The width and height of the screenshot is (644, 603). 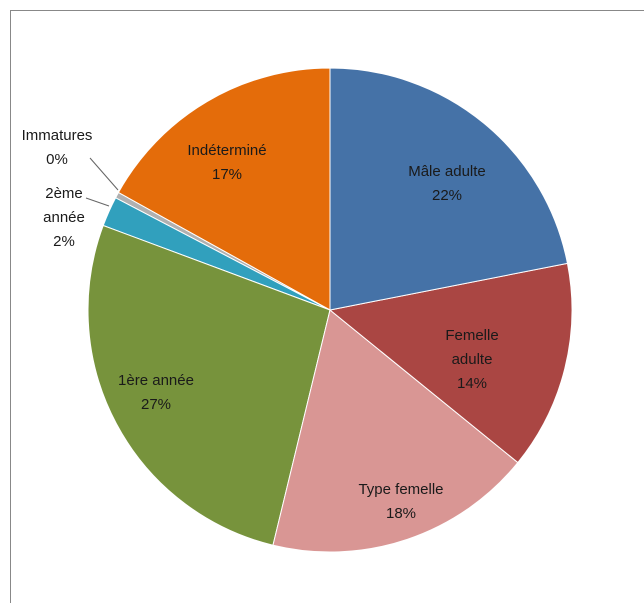 I want to click on slice-label: Femelle adulte 14%, so click(x=472, y=360).